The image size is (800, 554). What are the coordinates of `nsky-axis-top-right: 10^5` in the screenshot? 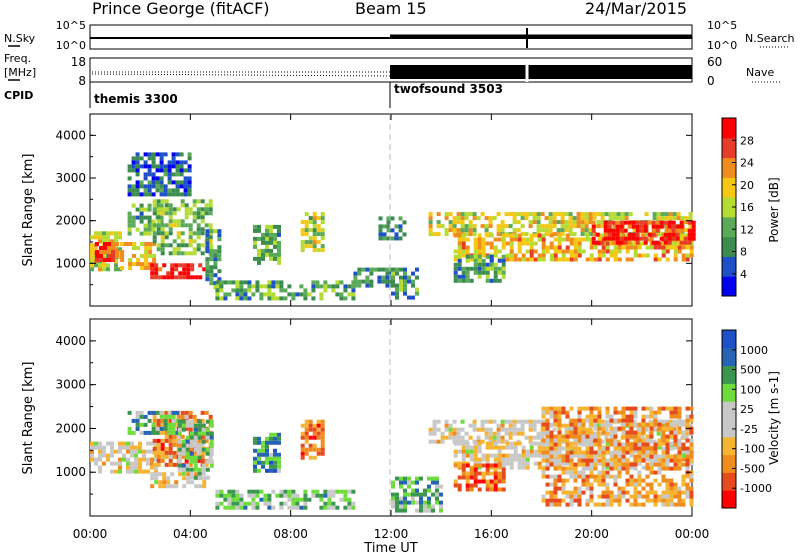 It's located at (722, 25).